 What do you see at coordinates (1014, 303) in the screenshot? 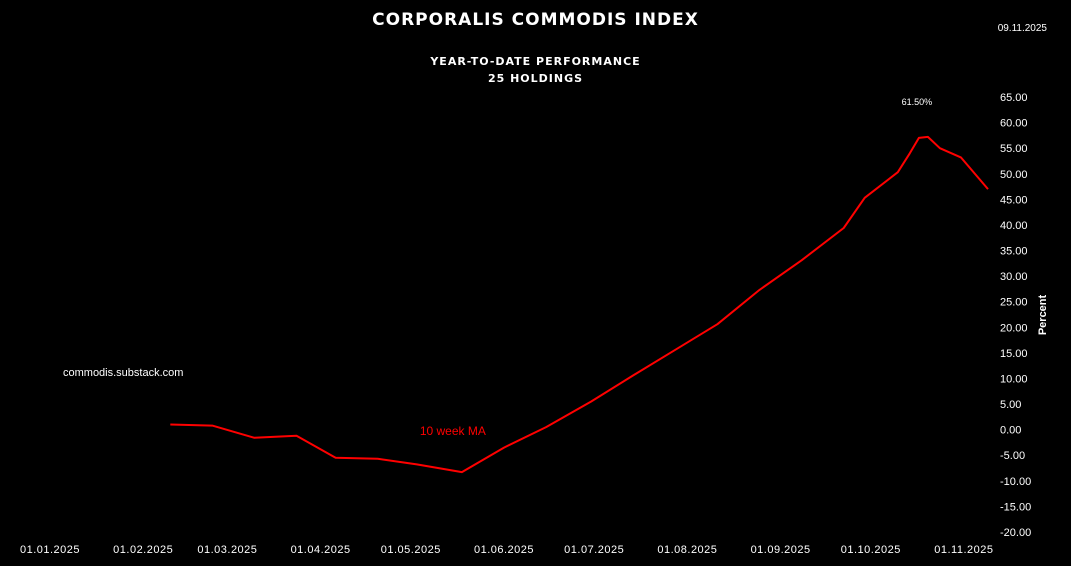
I see `y-tick-label: 25.00` at bounding box center [1014, 303].